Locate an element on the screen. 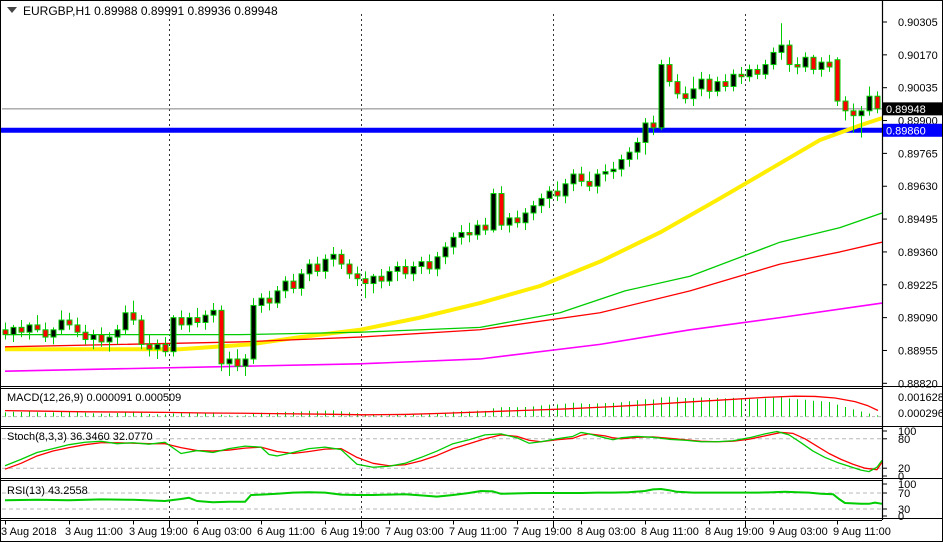 The height and width of the screenshot is (542, 943). stochastic-pane is located at coordinates (442, 451).